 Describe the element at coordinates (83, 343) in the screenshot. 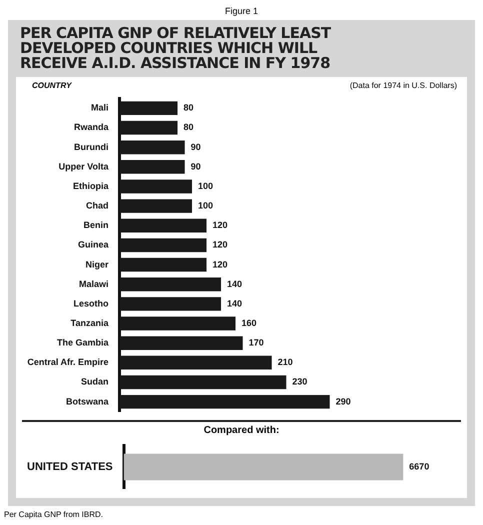

I see `y-tick-label: The Gambia` at that location.